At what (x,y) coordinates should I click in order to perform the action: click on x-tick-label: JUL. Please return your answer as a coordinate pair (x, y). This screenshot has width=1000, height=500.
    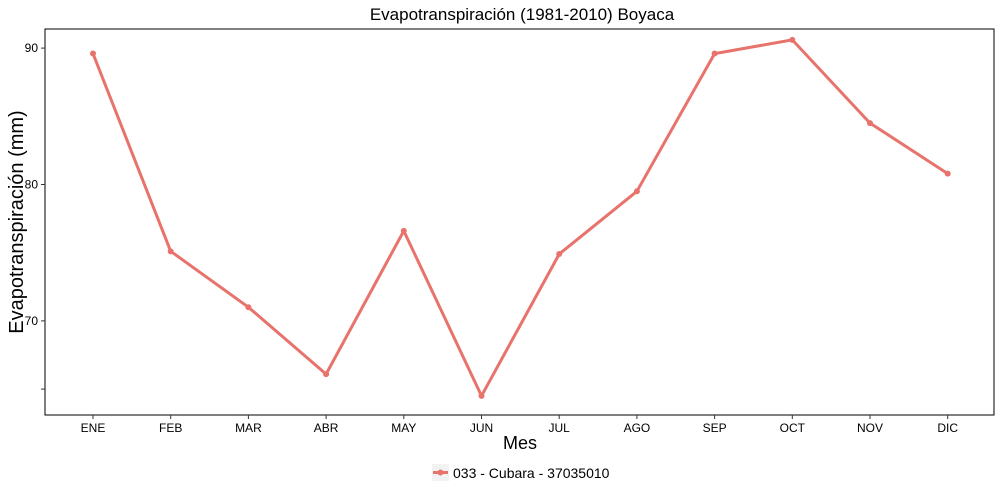
    Looking at the image, I should click on (560, 428).